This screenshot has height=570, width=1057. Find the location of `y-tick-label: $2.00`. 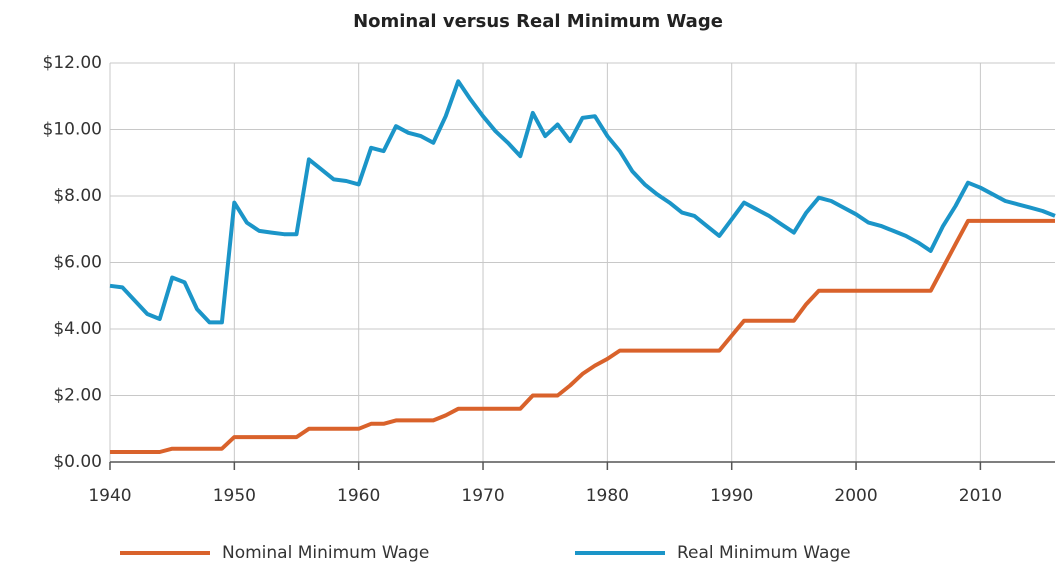

y-tick-label: $2.00 is located at coordinates (77, 396).